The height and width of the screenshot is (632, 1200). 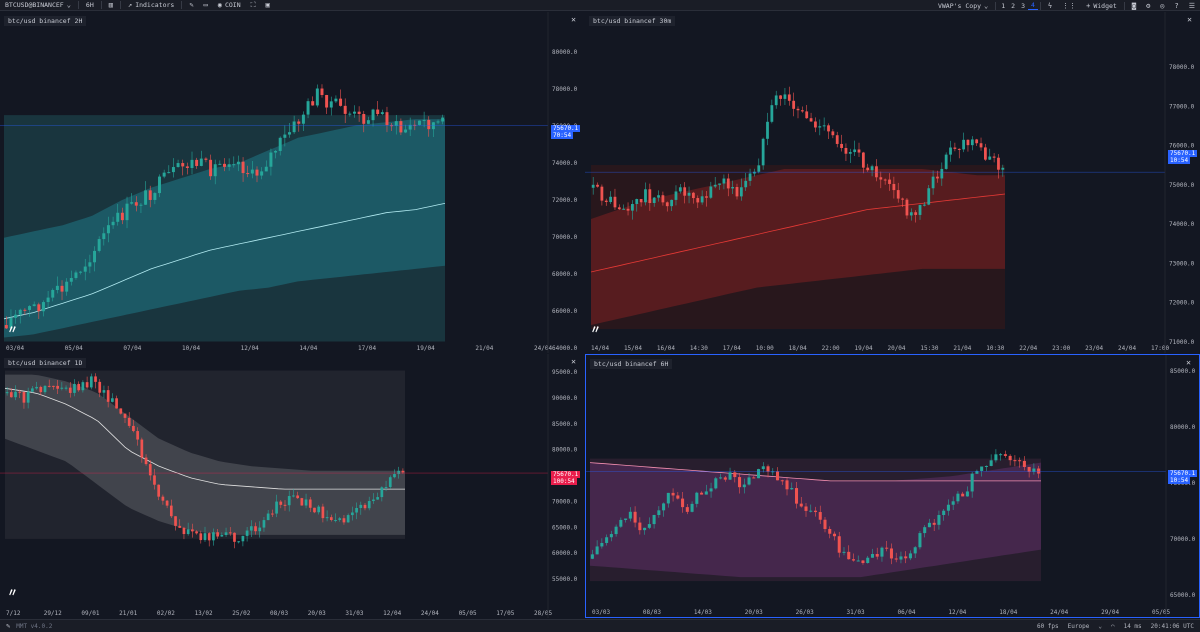 I want to click on pane-title: btc/usd binancef 6H, so click(x=631, y=364).